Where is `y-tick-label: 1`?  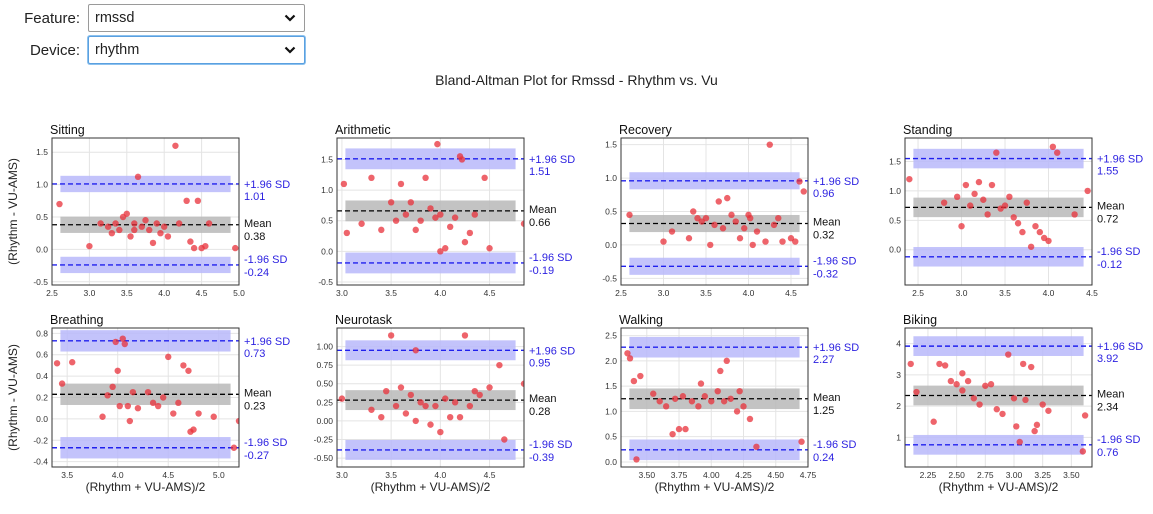 y-tick-label: 1 is located at coordinates (898, 437).